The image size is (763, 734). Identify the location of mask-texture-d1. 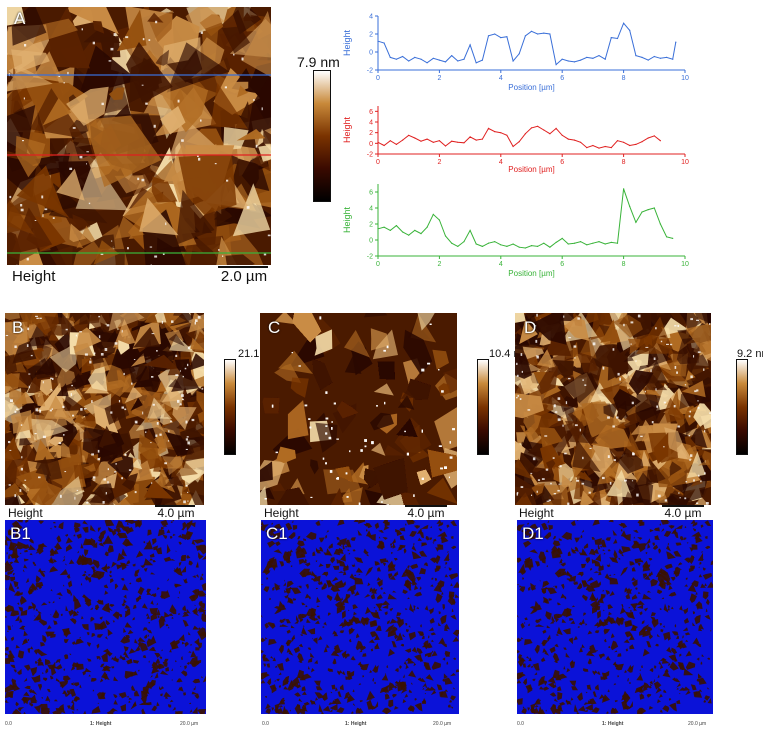
(615, 617).